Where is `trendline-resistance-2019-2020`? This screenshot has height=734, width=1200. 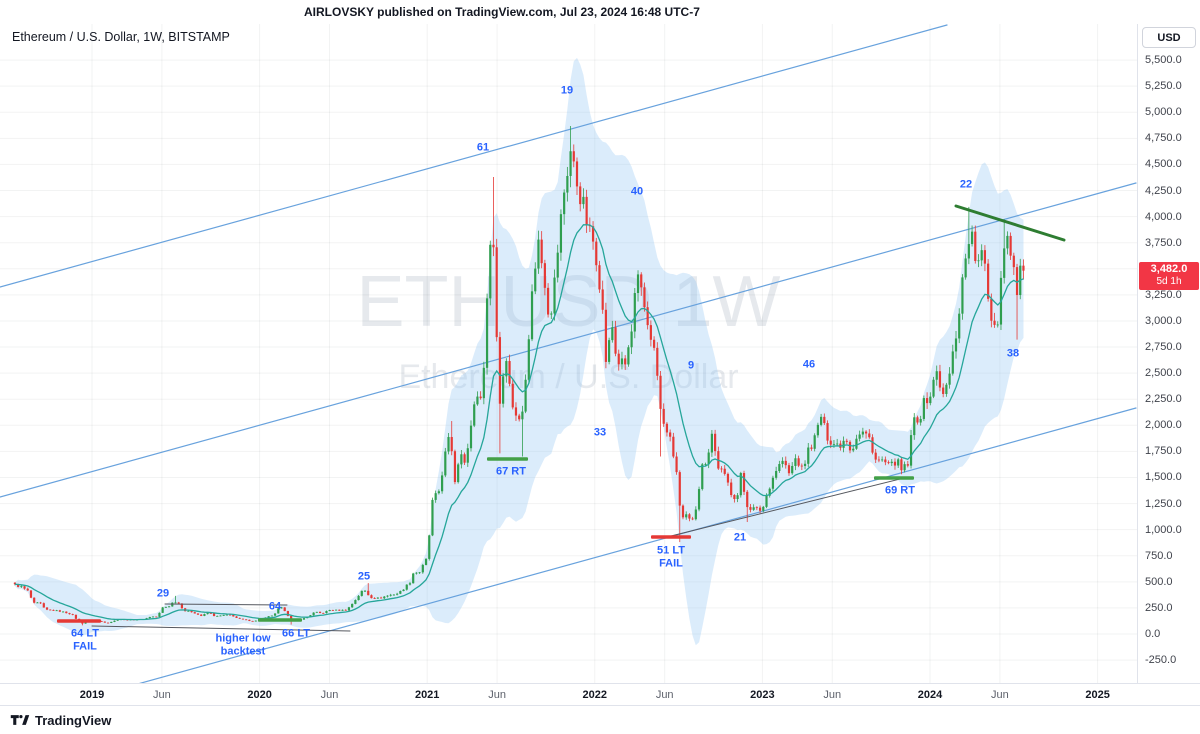
trendline-resistance-2019-2020 is located at coordinates (226, 604).